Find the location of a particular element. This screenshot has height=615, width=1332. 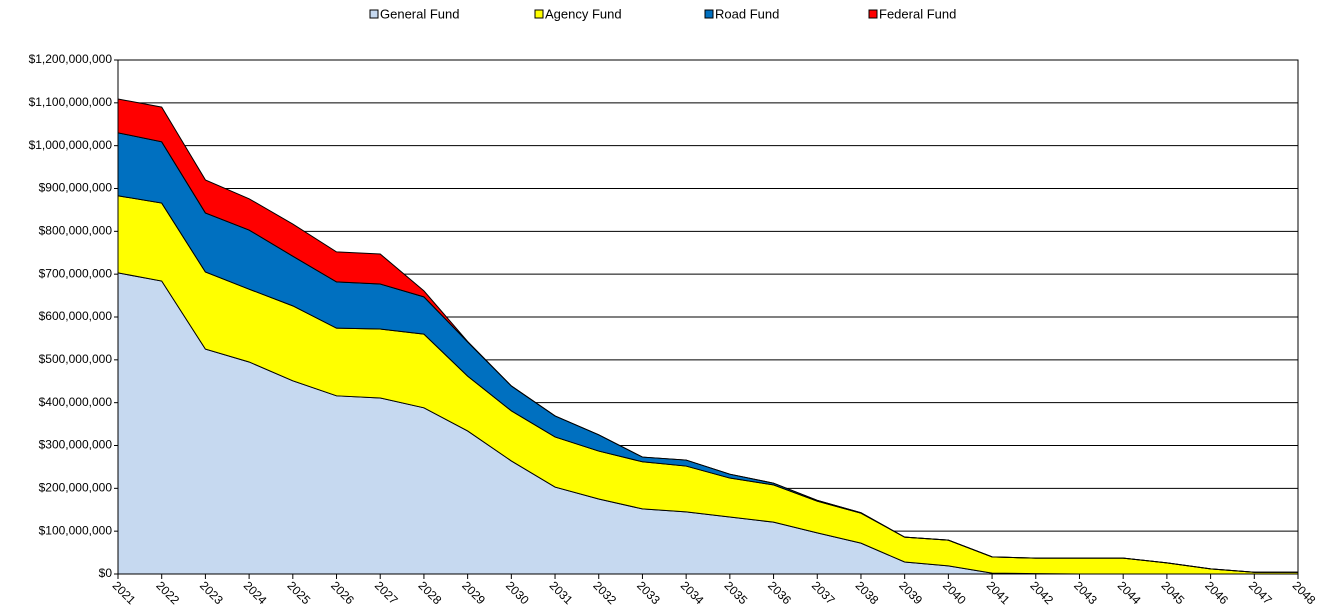

x-tick-label: 2041 is located at coordinates (998, 592).